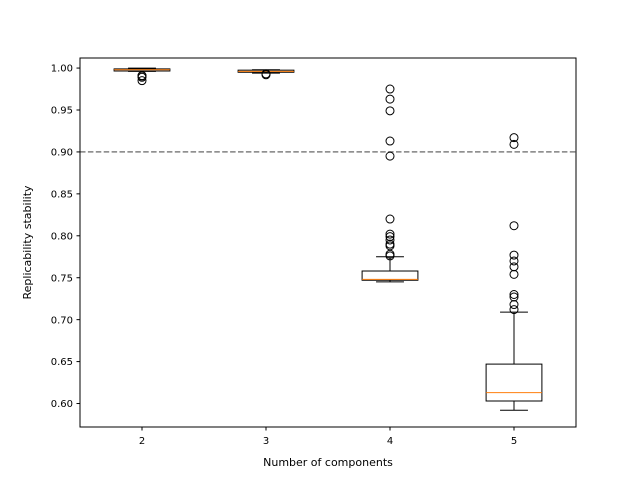 Image resolution: width=640 pixels, height=480 pixels. I want to click on y-tick-label: 0.95, so click(62, 111).